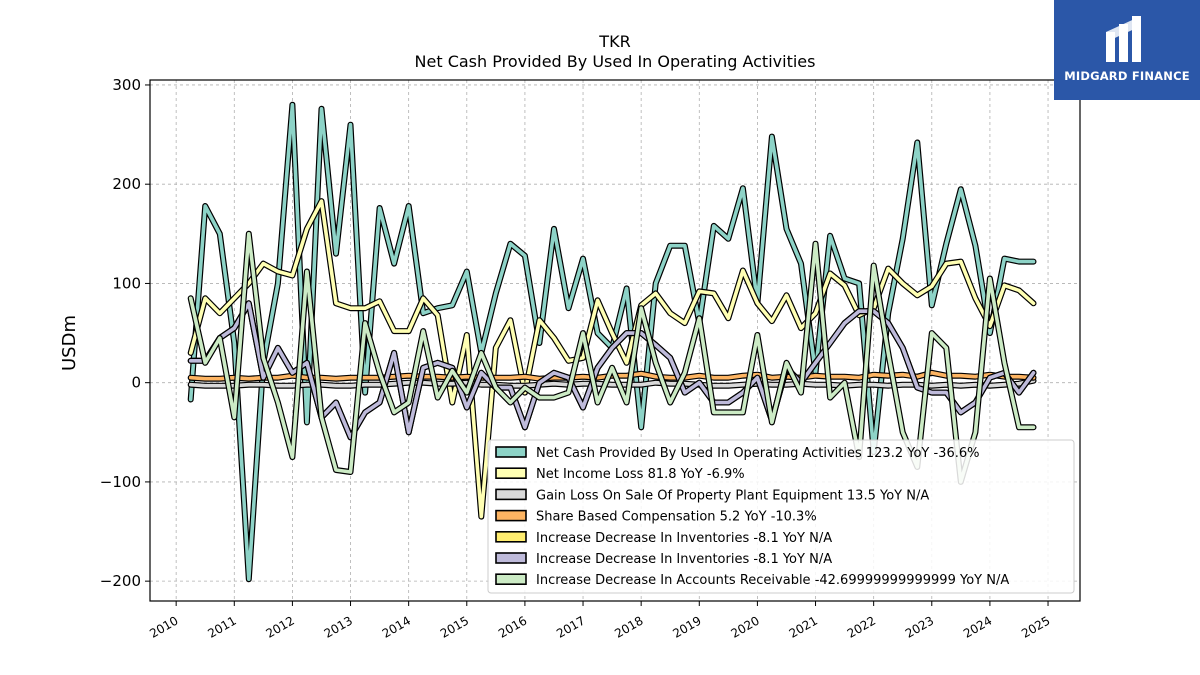  Describe the element at coordinates (126, 85) in the screenshot. I see `y-tick-label: 300` at that location.